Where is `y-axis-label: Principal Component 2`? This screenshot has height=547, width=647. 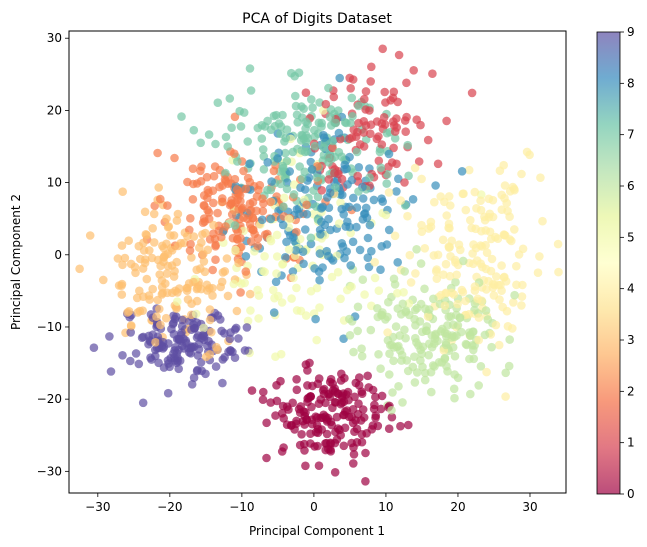
y-axis-label: Principal Component 2 is located at coordinates (16, 262).